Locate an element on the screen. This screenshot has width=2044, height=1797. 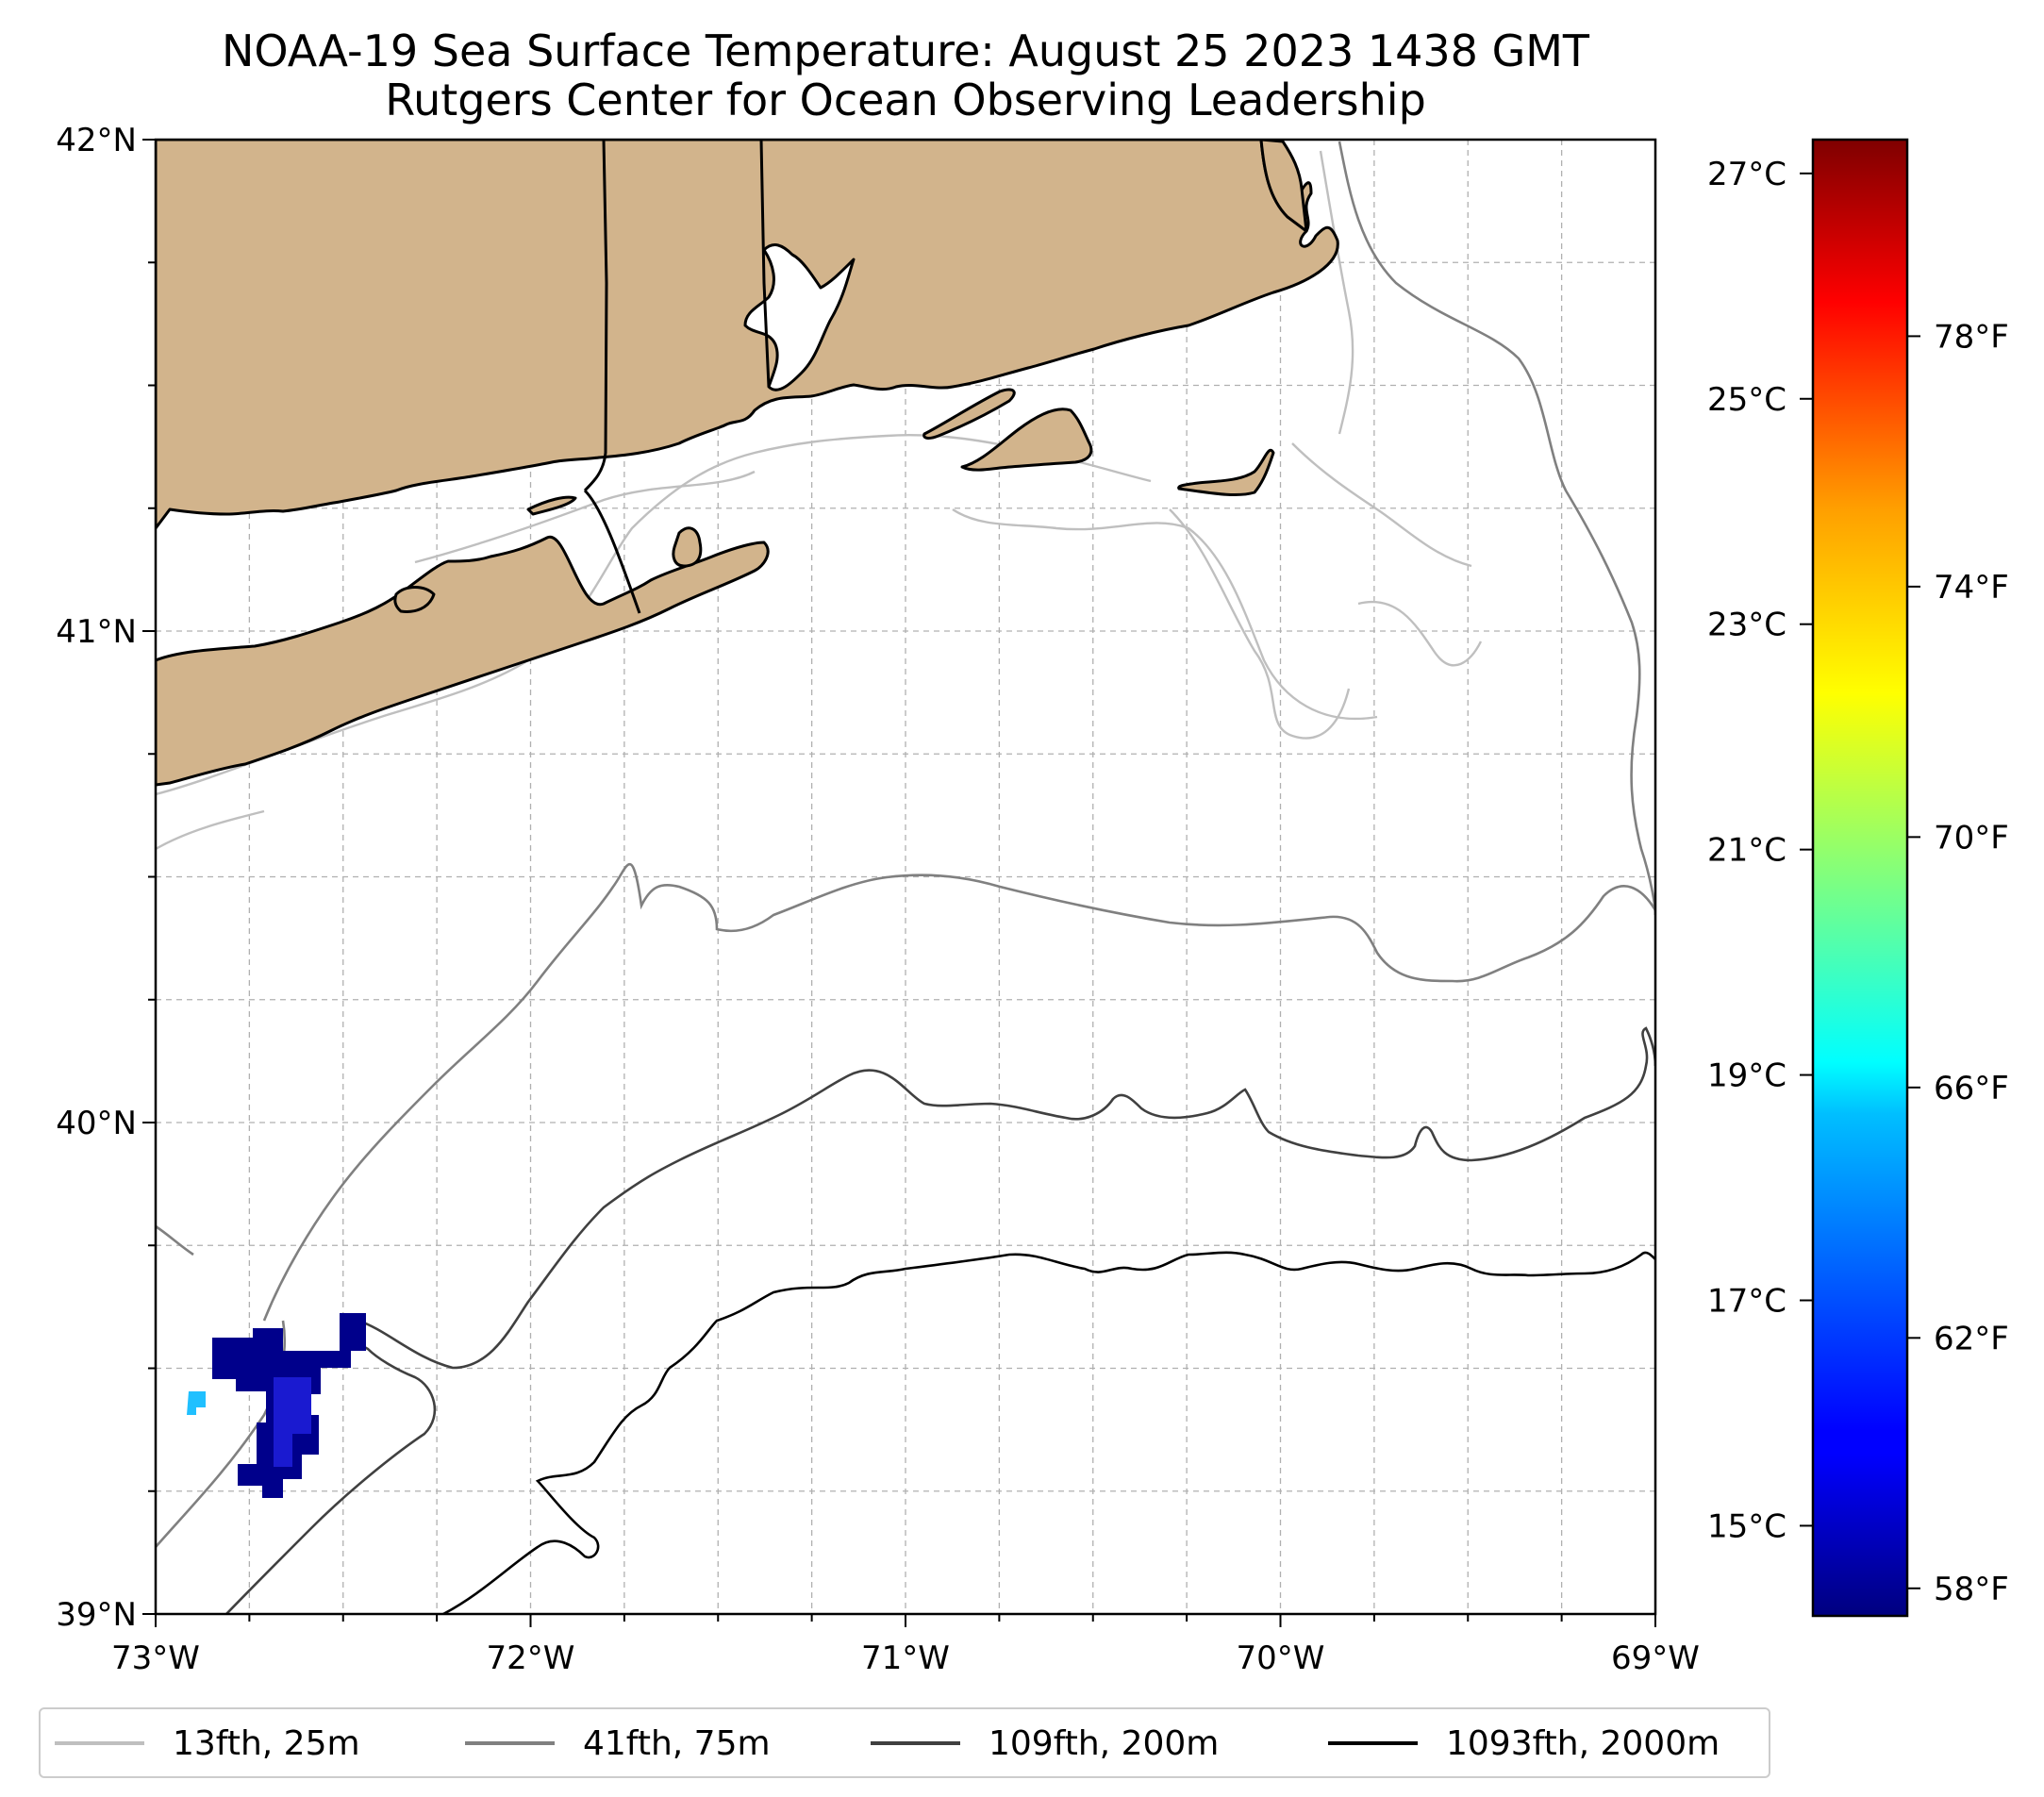
fahrenheit-tick-label: 66°F is located at coordinates (1972, 1088).